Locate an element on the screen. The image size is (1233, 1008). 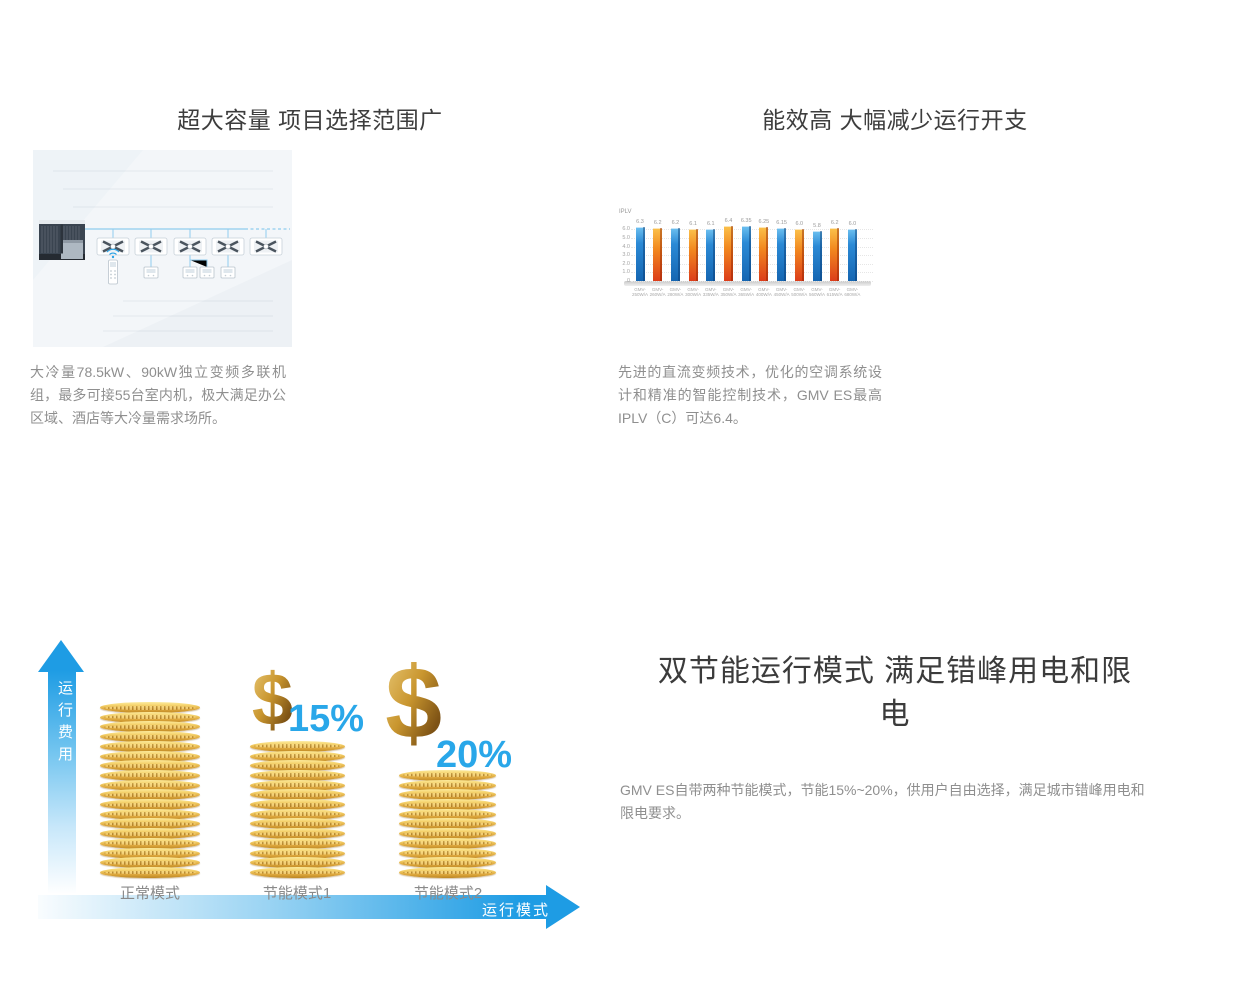
chart-tick-label: 6.0 is located at coordinates (626, 229).